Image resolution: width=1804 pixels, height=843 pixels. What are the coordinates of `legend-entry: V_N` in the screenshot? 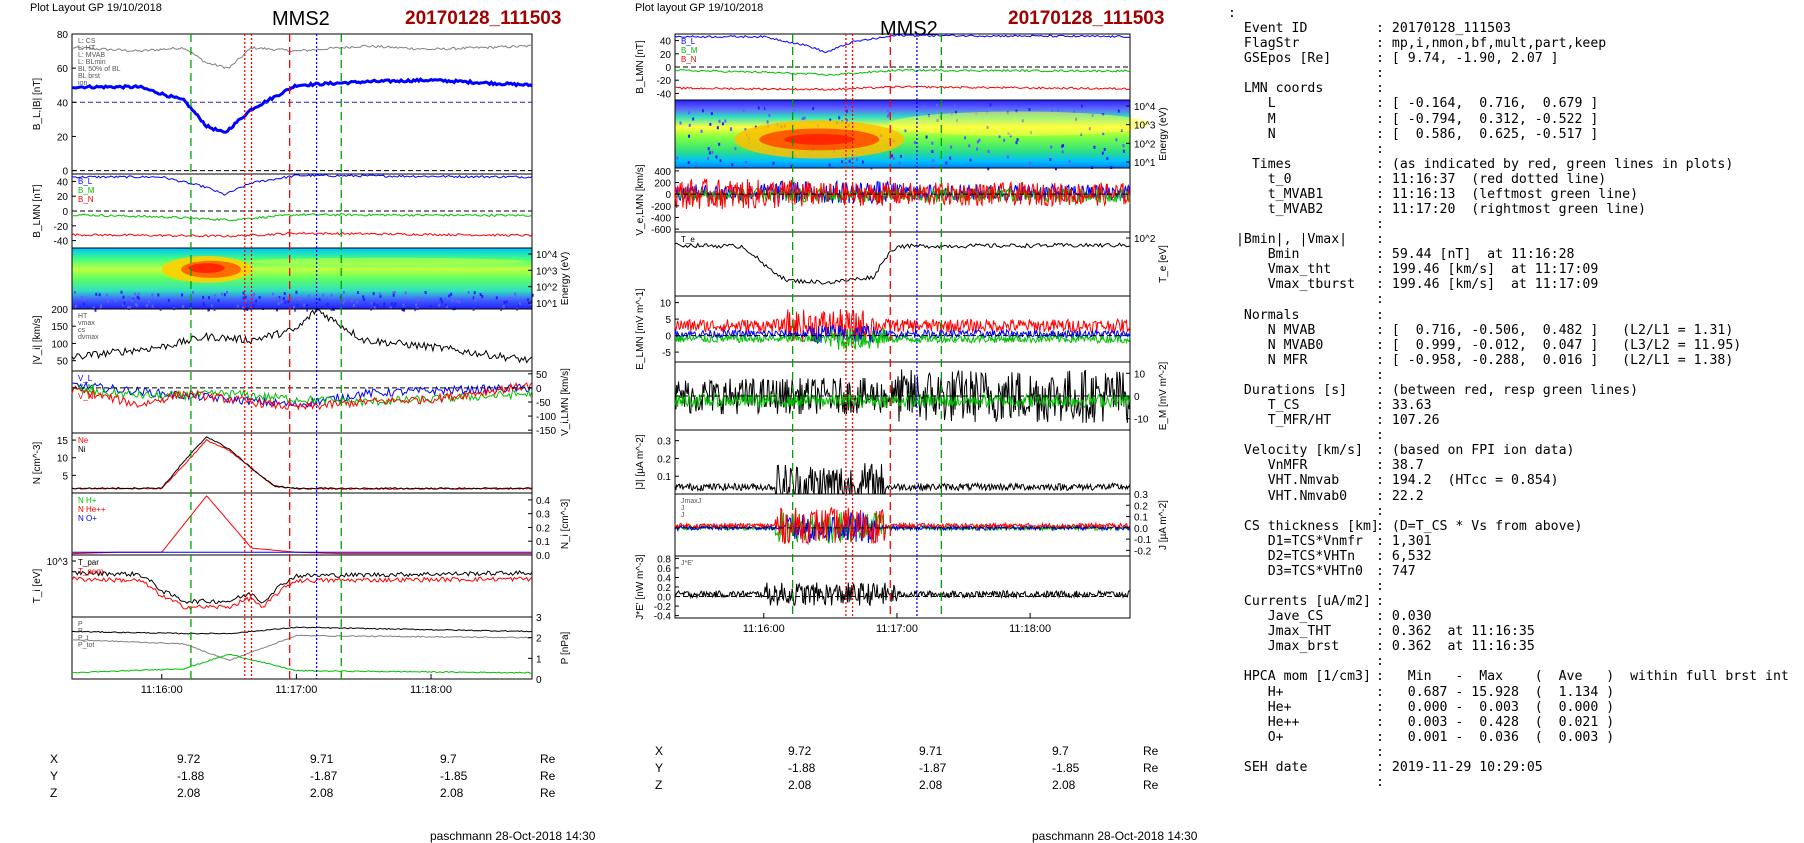 It's located at (86, 396).